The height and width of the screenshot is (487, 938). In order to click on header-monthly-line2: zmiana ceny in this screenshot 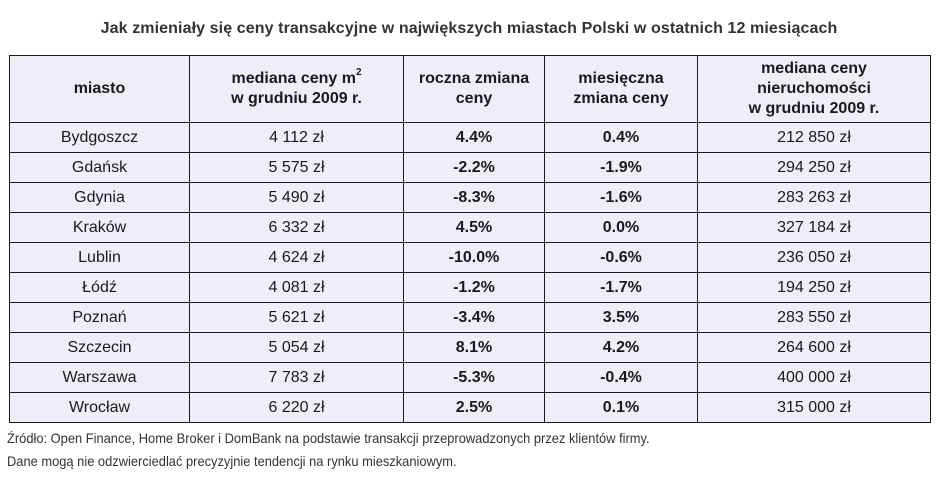, I will do `click(621, 98)`.